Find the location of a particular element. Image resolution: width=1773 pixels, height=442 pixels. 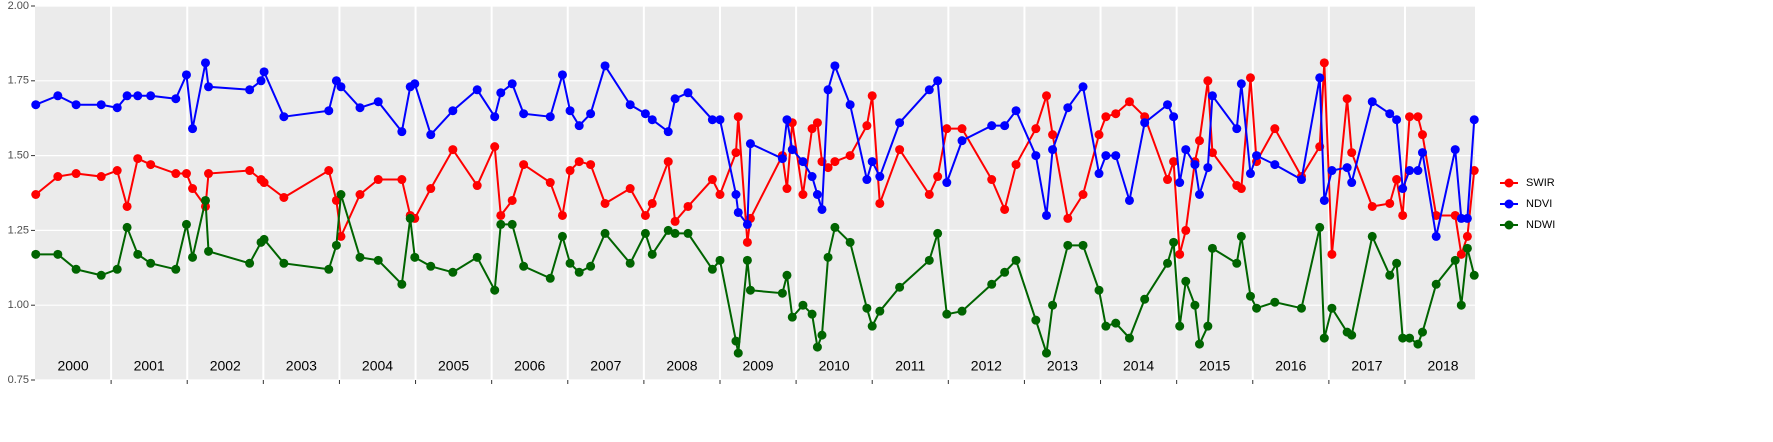

year-label: 2000 is located at coordinates (72, 366).